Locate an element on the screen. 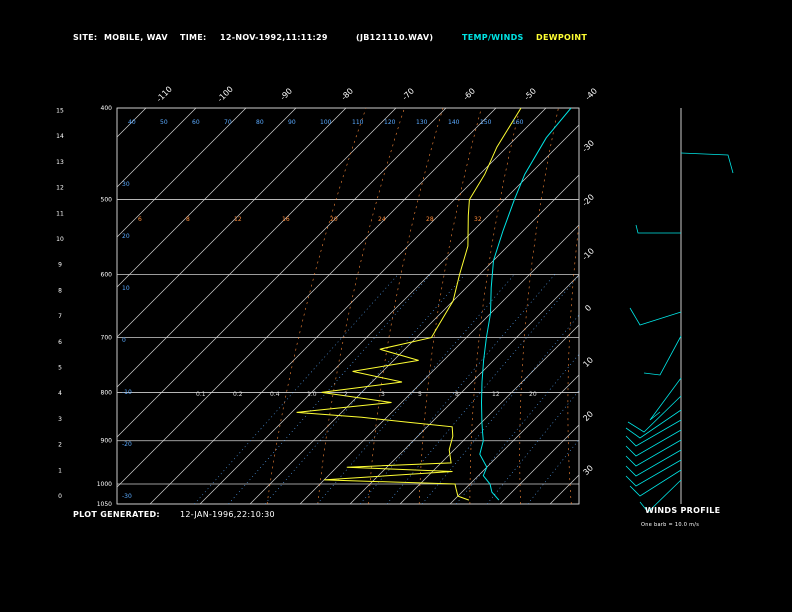  height-label: 12 is located at coordinates (60, 188).